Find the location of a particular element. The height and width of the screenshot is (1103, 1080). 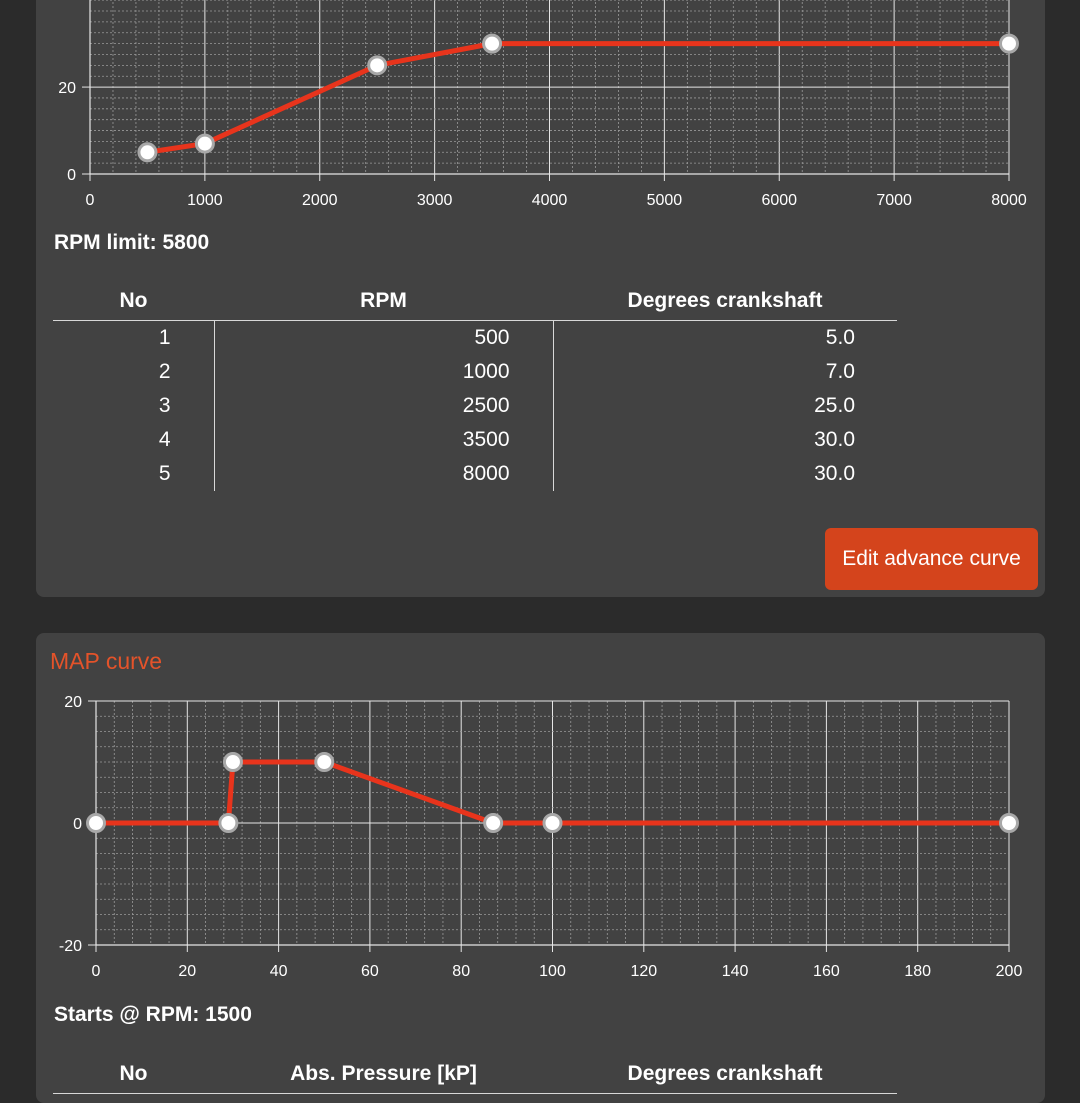

cell-rpm: 1000 is located at coordinates (383, 371).